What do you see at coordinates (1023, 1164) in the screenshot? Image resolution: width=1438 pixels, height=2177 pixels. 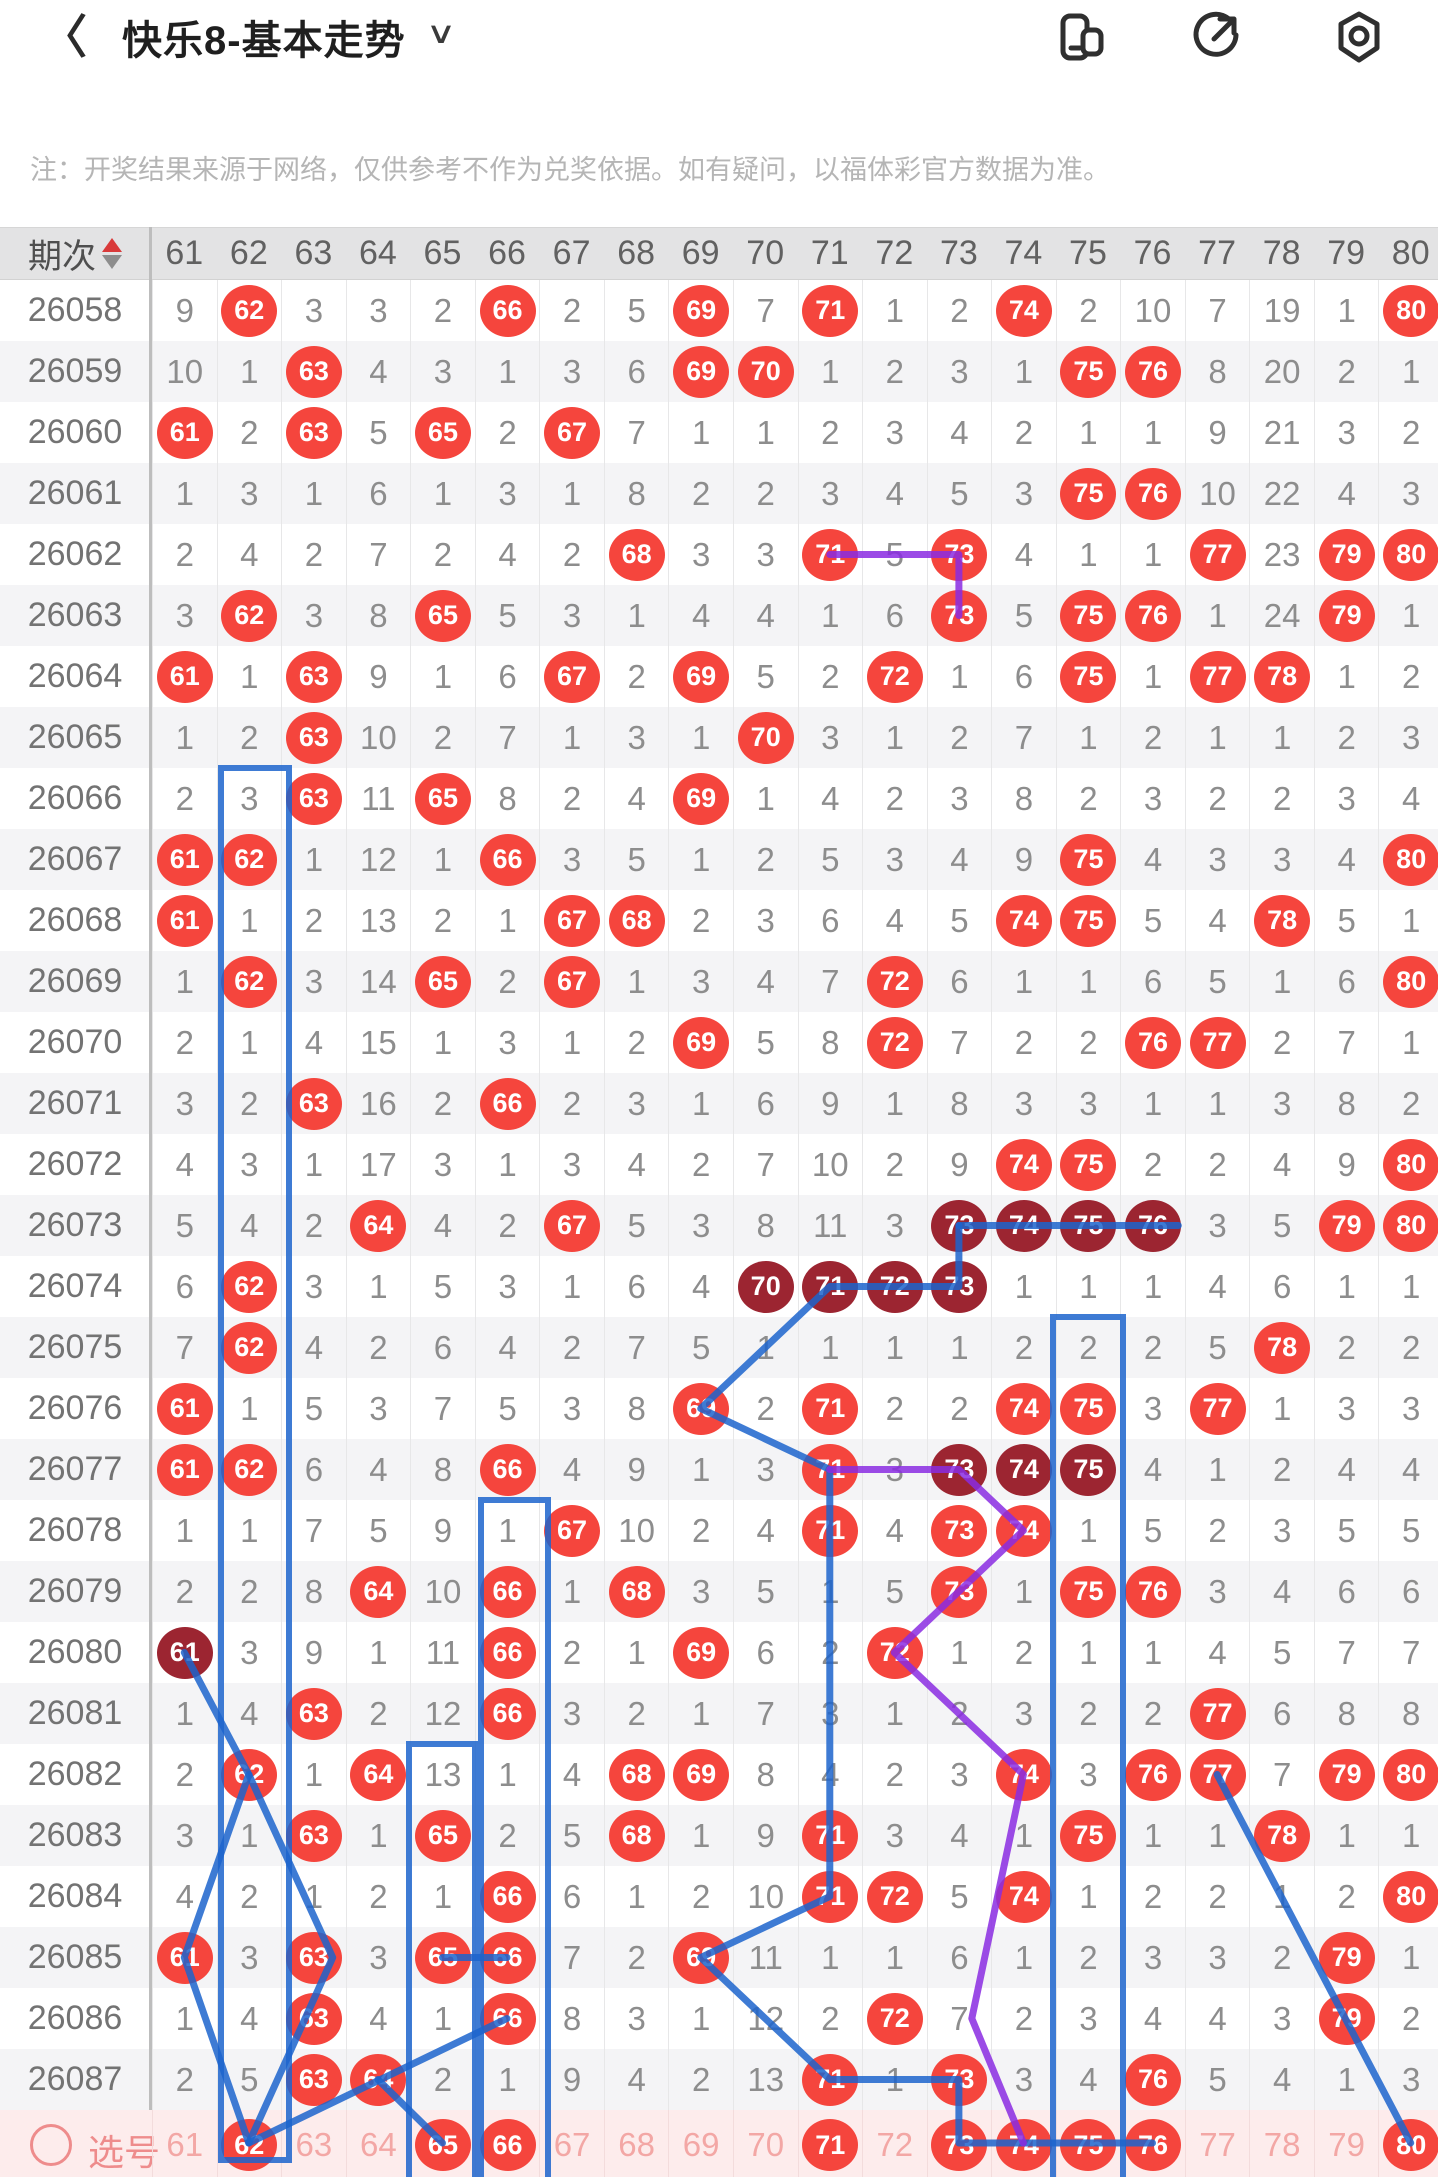 I see `trend-cell: 74` at bounding box center [1023, 1164].